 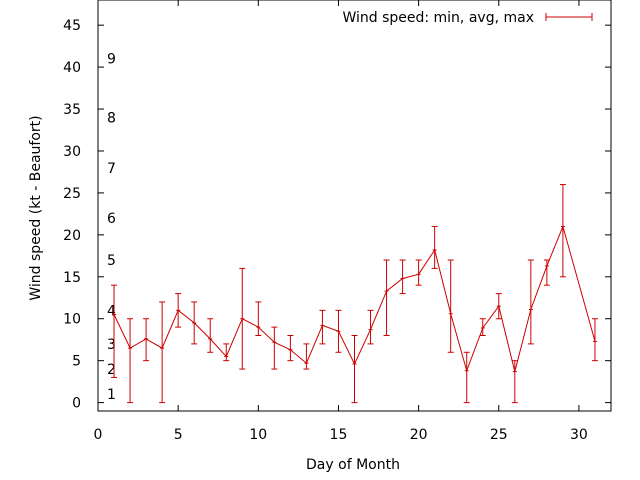 I want to click on legend-label: Wind speed: min, avg, max, so click(x=438, y=18).